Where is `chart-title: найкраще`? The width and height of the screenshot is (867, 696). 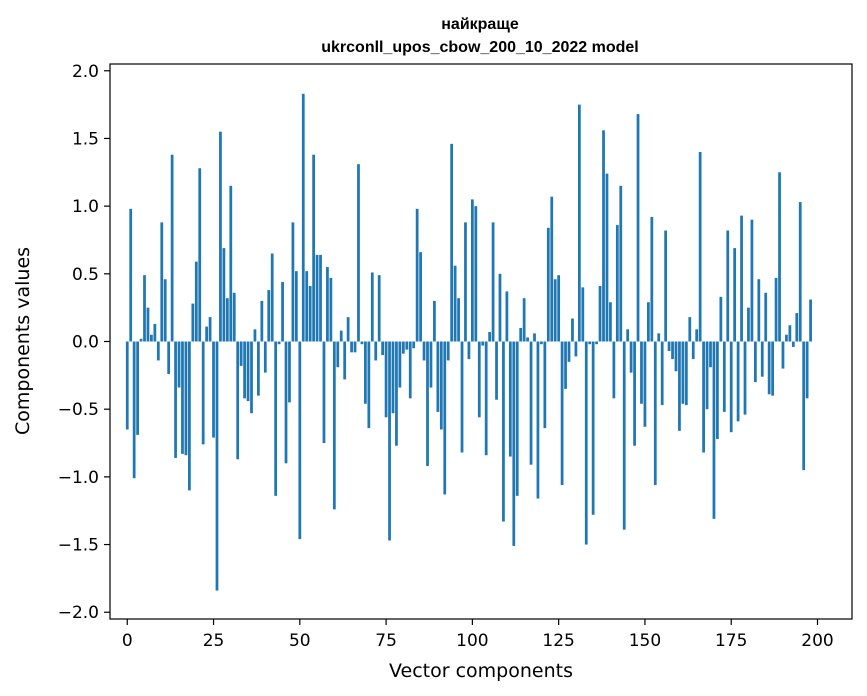
chart-title: найкраще is located at coordinates (480, 24).